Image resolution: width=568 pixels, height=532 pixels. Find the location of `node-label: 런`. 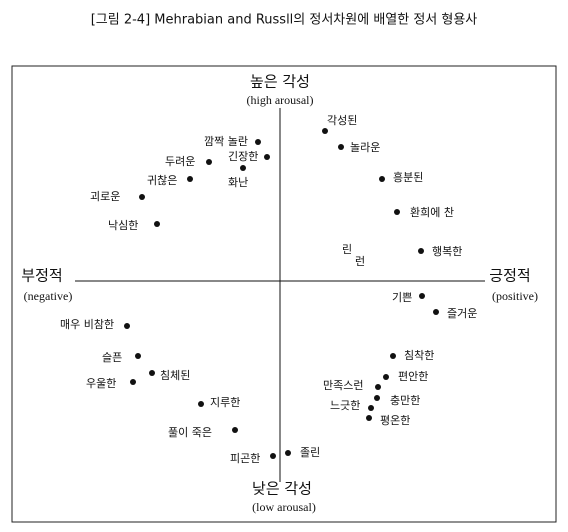

node-label: 런 is located at coordinates (360, 261).